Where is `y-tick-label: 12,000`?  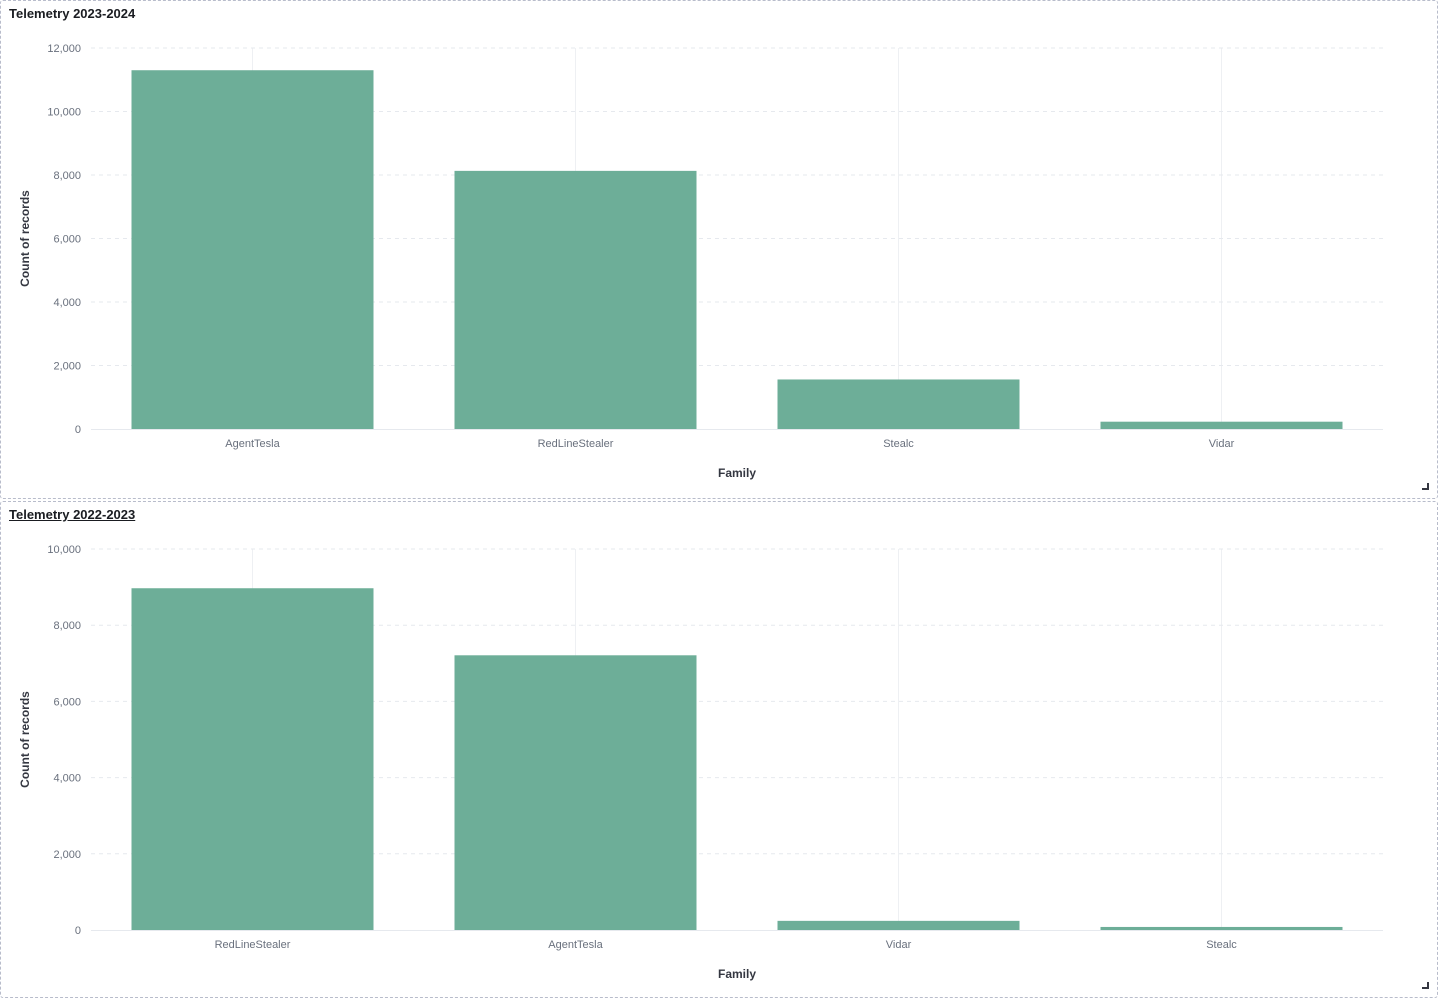
y-tick-label: 12,000 is located at coordinates (64, 49).